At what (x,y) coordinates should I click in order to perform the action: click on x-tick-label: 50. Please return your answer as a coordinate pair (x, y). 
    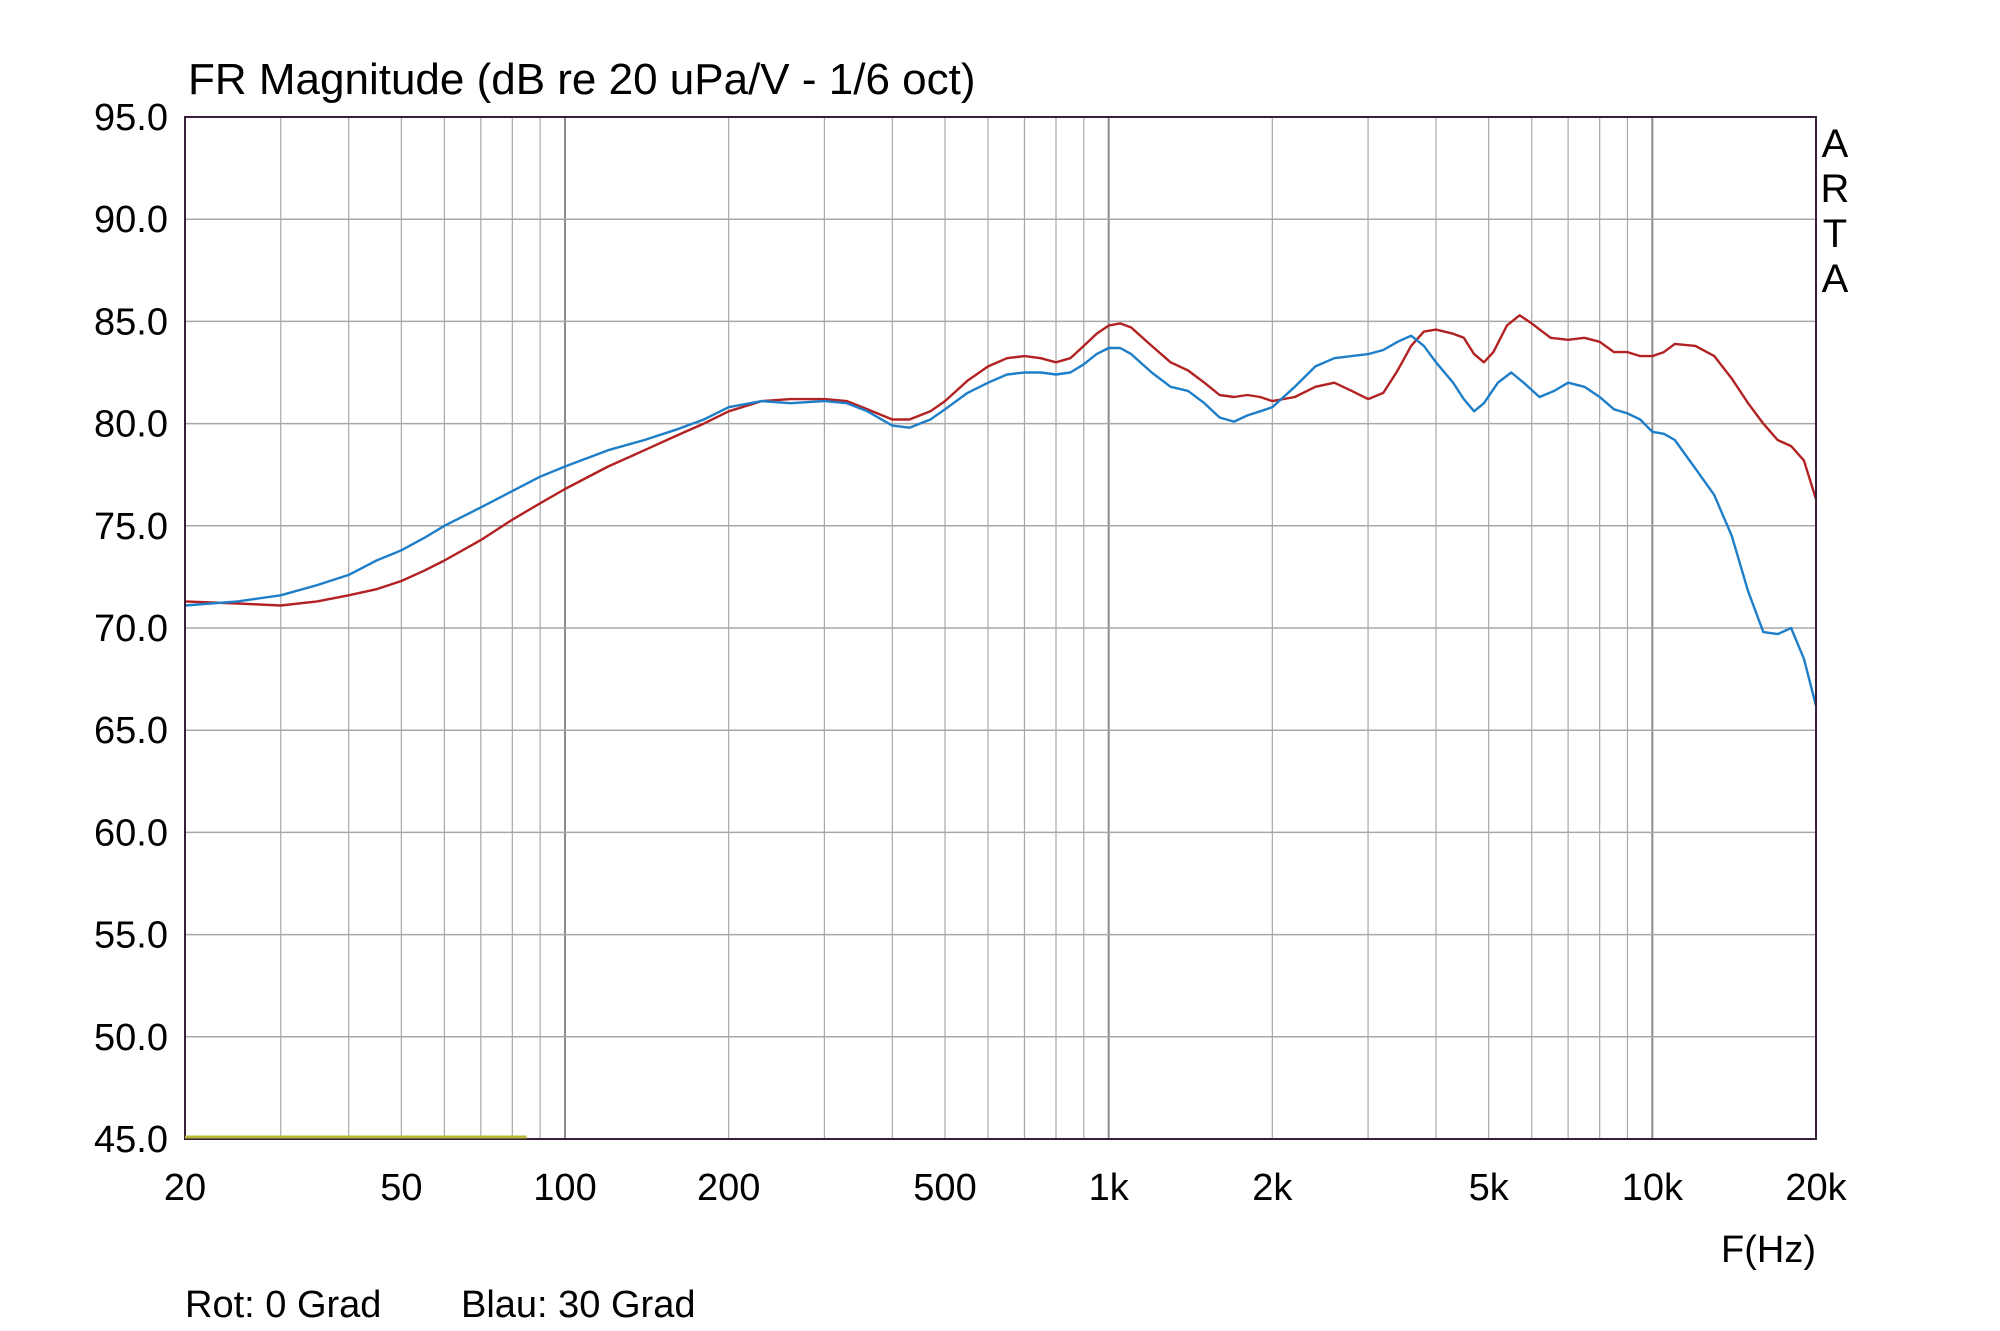
    Looking at the image, I should click on (401, 1188).